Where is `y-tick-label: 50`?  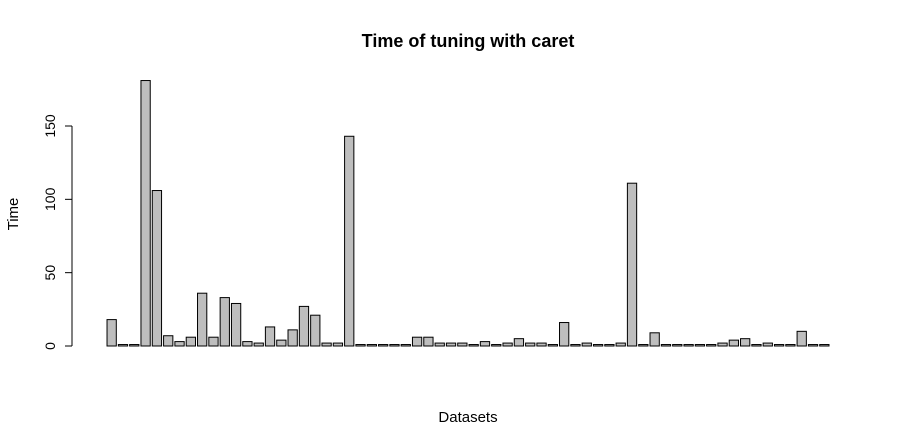
y-tick-label: 50 is located at coordinates (50, 273).